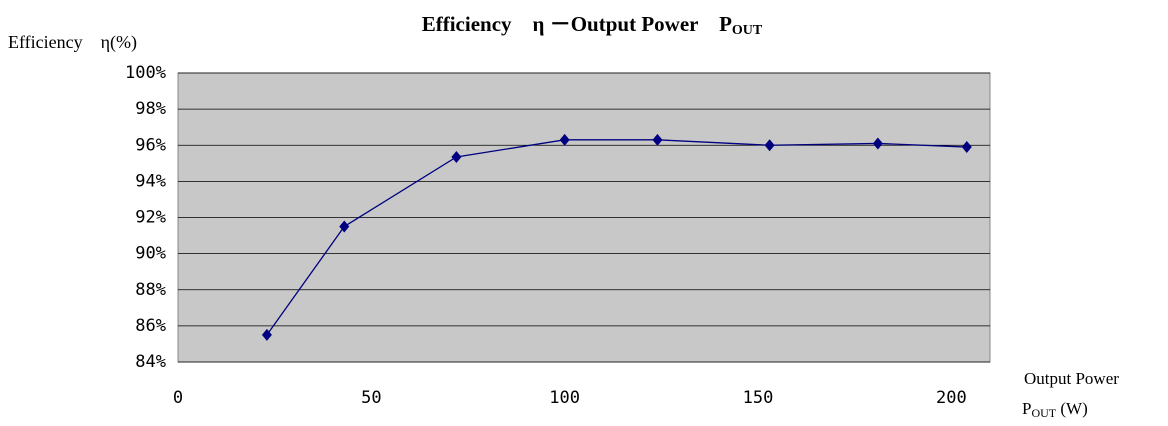 Image resolution: width=1168 pixels, height=426 pixels. What do you see at coordinates (371, 398) in the screenshot?
I see `x-tick-label: 50` at bounding box center [371, 398].